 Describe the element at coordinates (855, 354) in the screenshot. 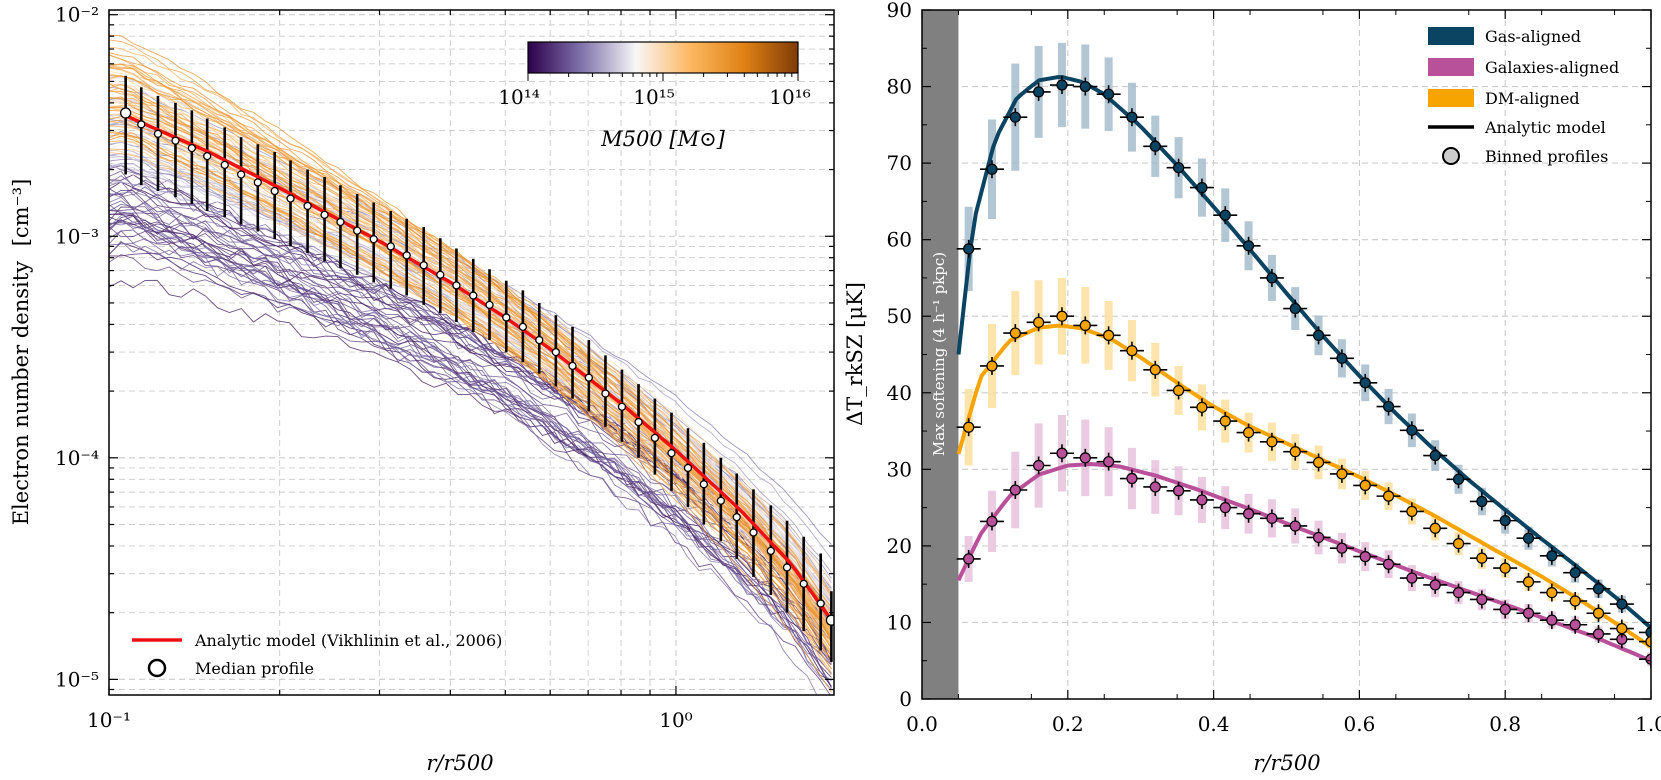

I see `right-y-axis-label-group: ΔT_rkSZ [μK]` at that location.